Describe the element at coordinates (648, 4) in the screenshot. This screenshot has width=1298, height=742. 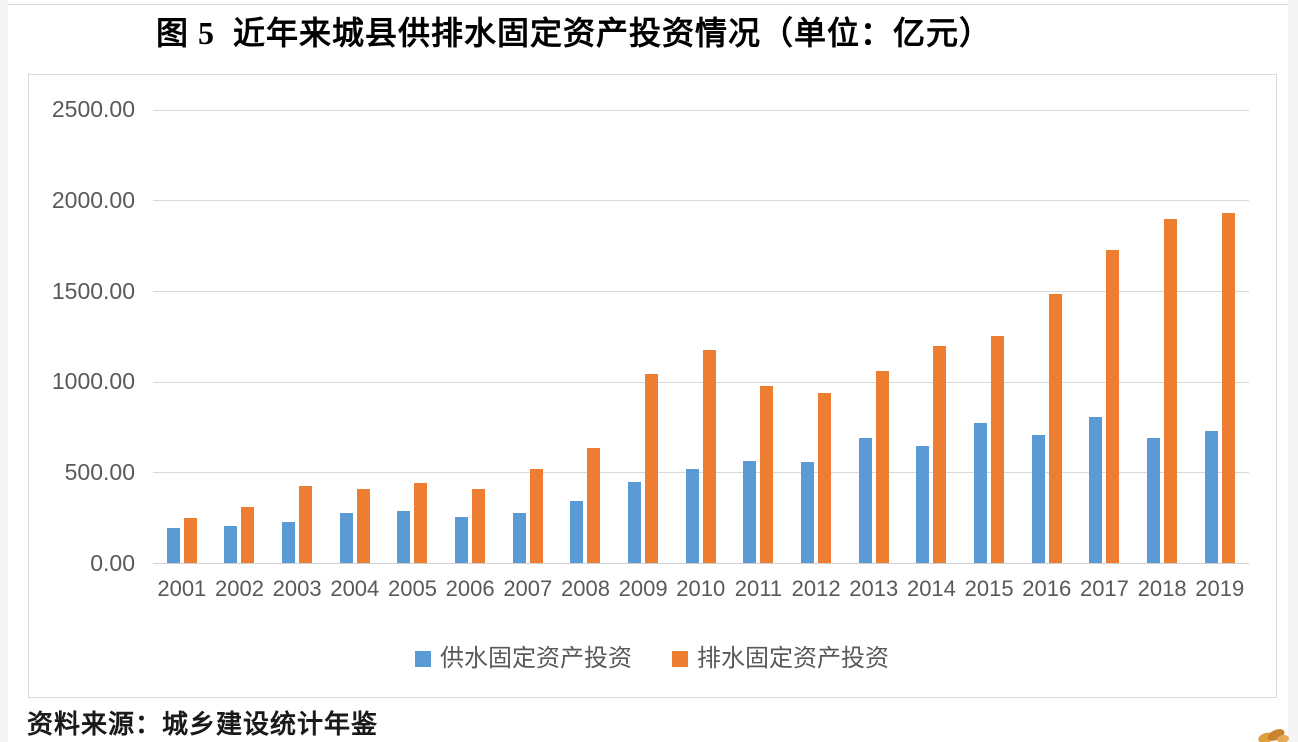
I see `top-divider` at that location.